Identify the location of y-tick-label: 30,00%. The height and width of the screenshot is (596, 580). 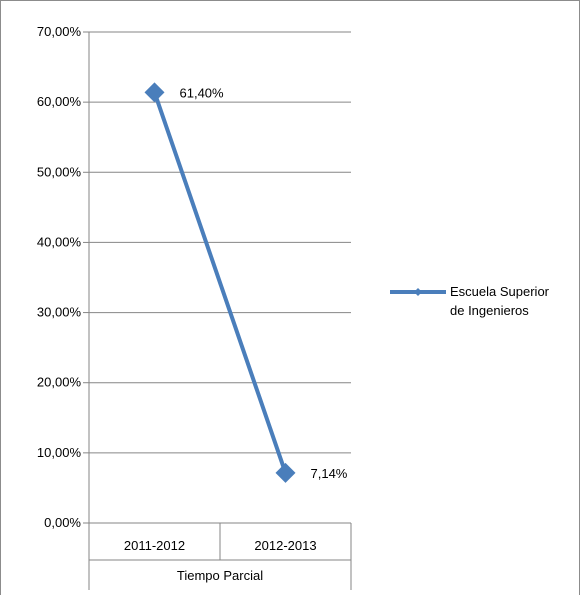
(59, 312).